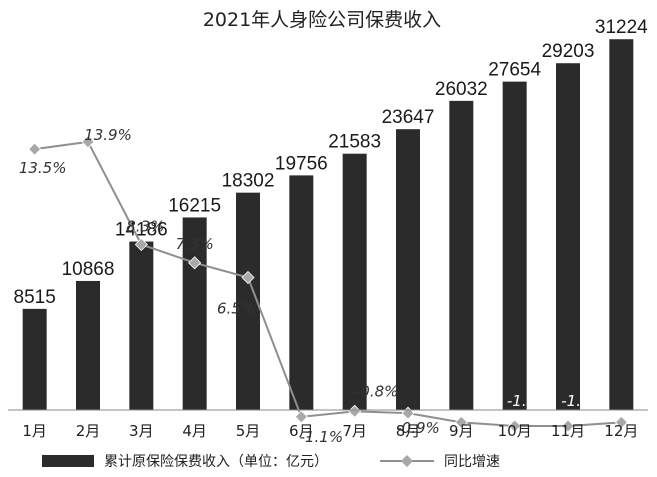 The height and width of the screenshot is (477, 657). What do you see at coordinates (195, 244) in the screenshot?
I see `growth-value-label: 7.3%` at bounding box center [195, 244].